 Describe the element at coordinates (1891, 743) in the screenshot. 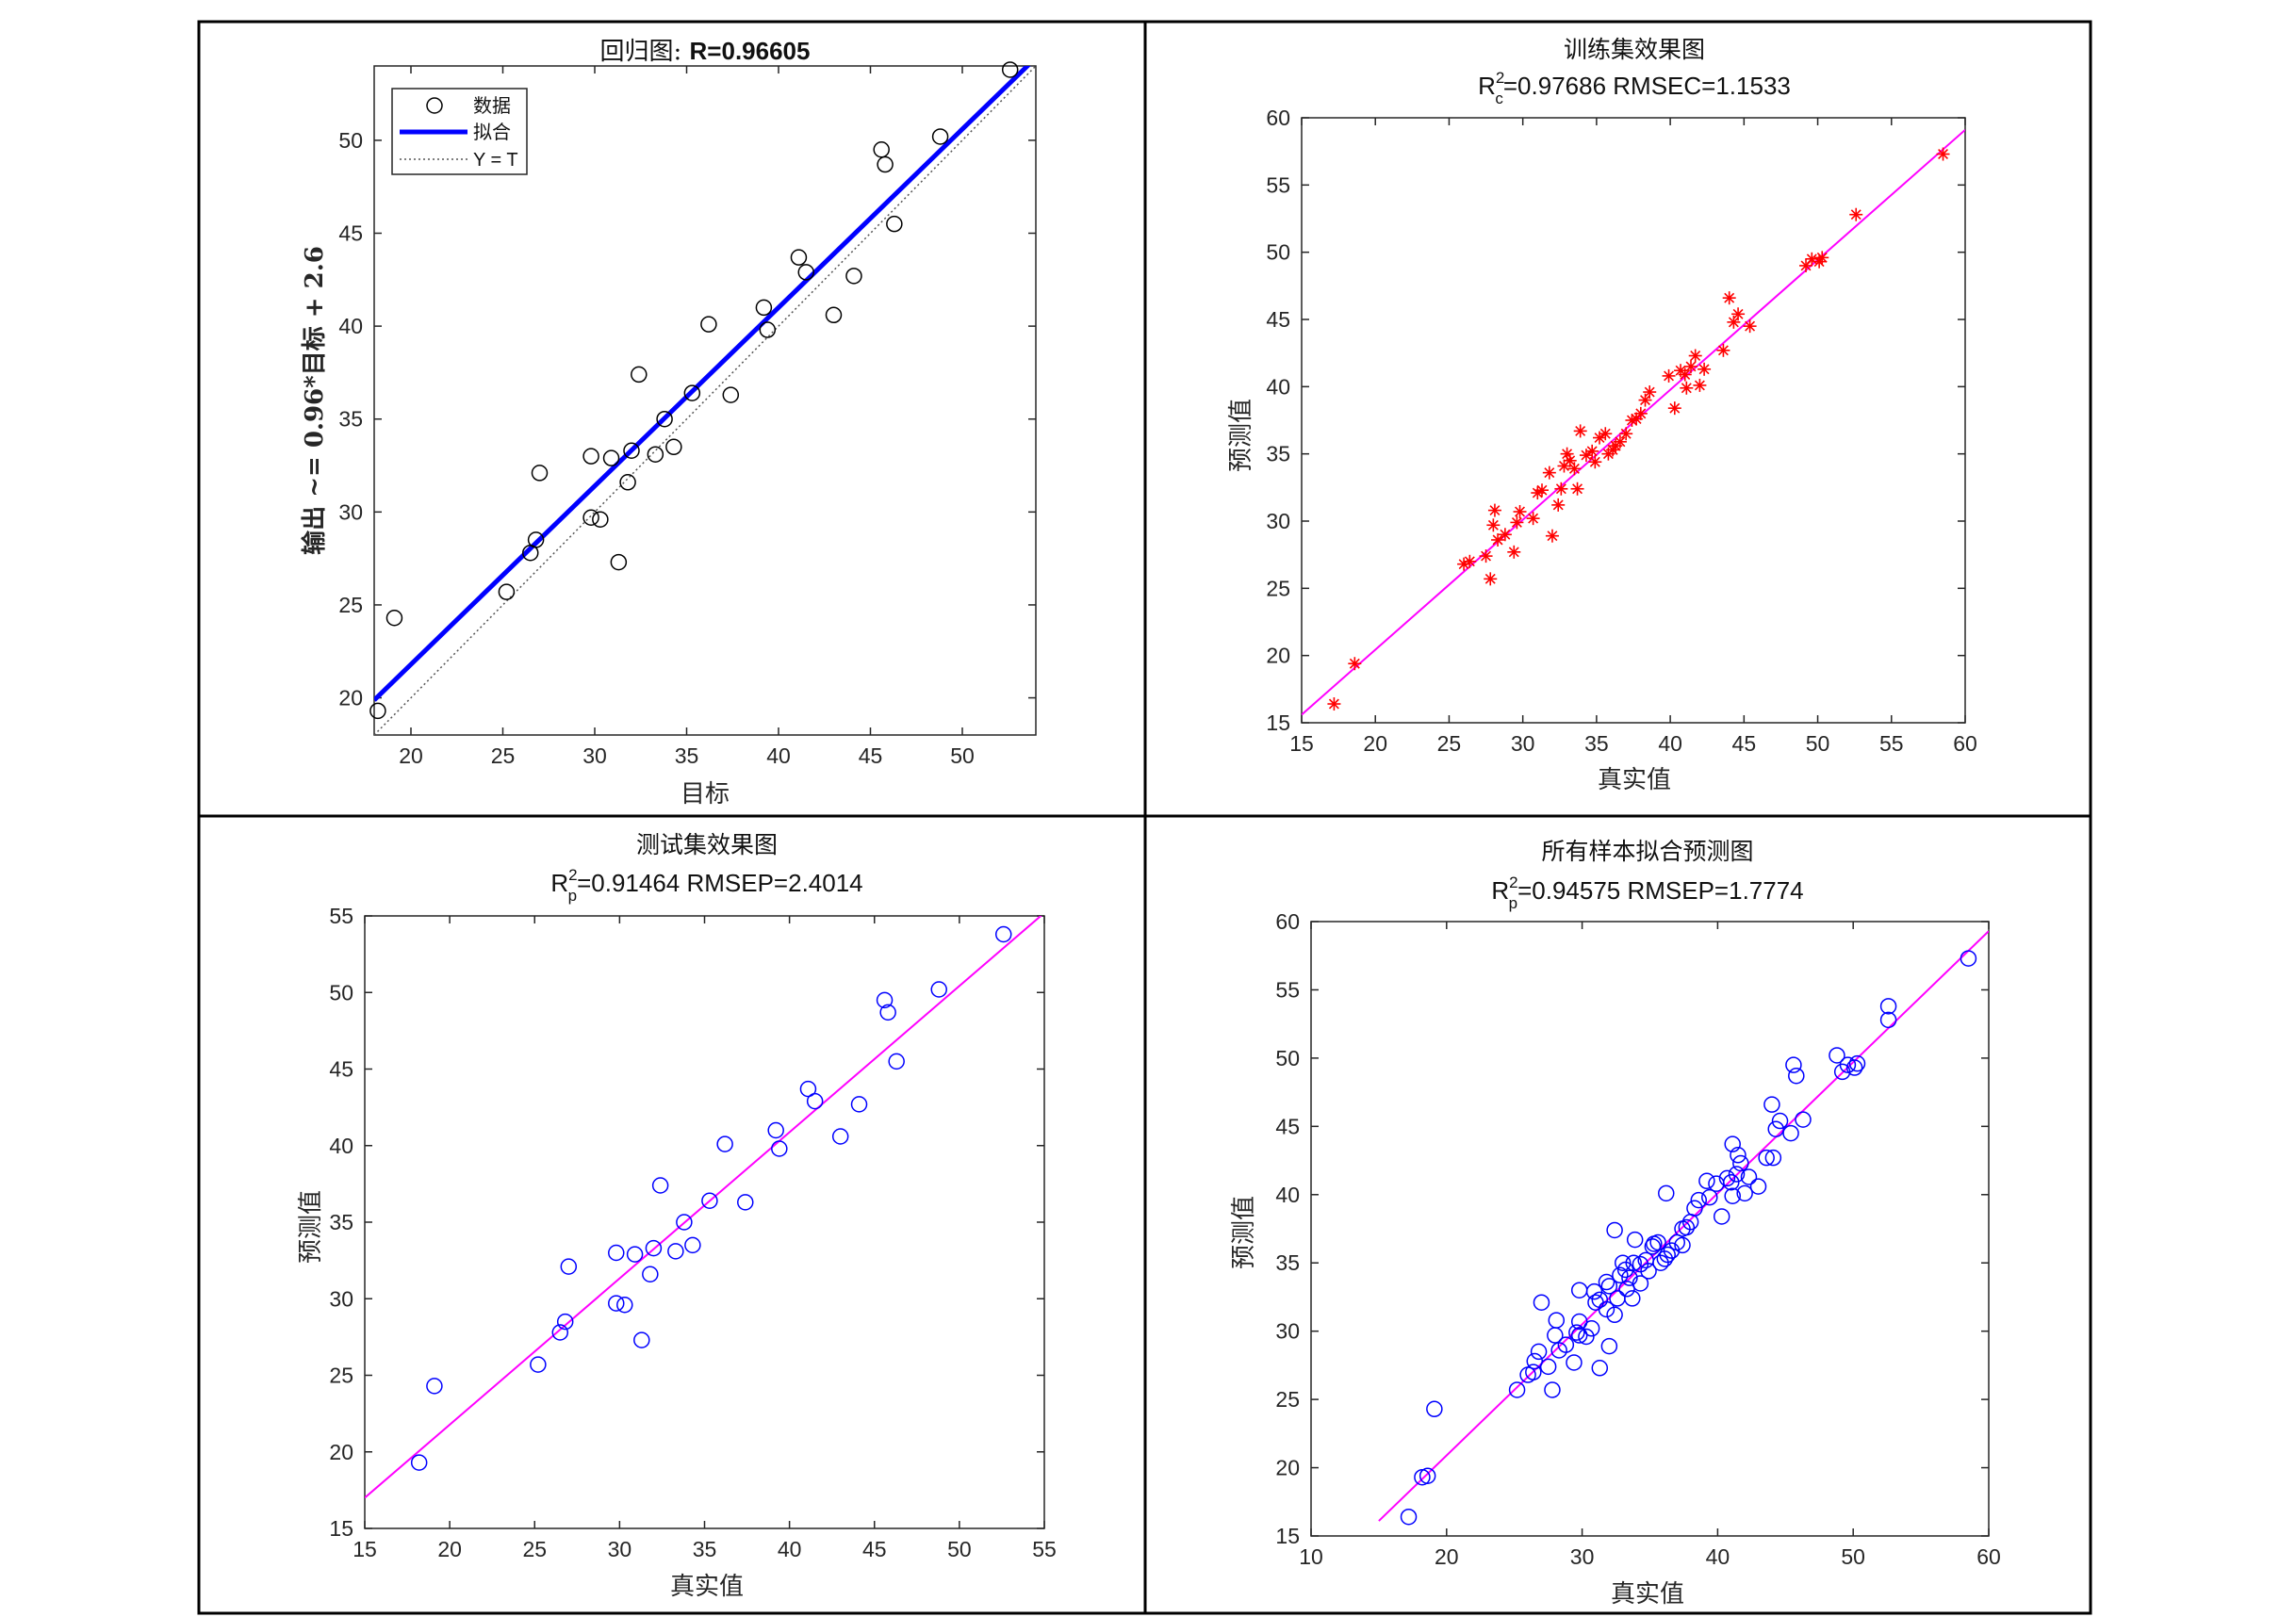

I see `train-x-tick-label: 55` at that location.